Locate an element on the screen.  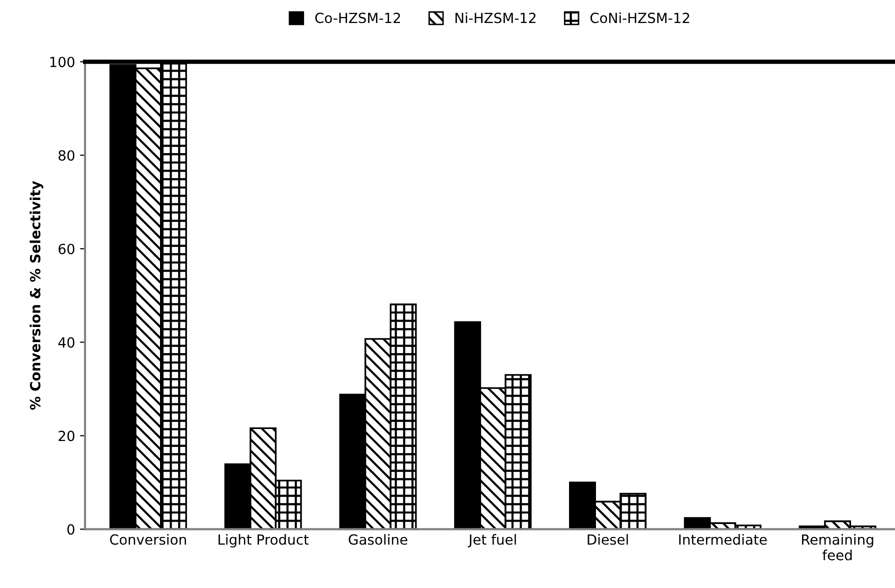
x-tick-label: Diesel is located at coordinates (608, 539).